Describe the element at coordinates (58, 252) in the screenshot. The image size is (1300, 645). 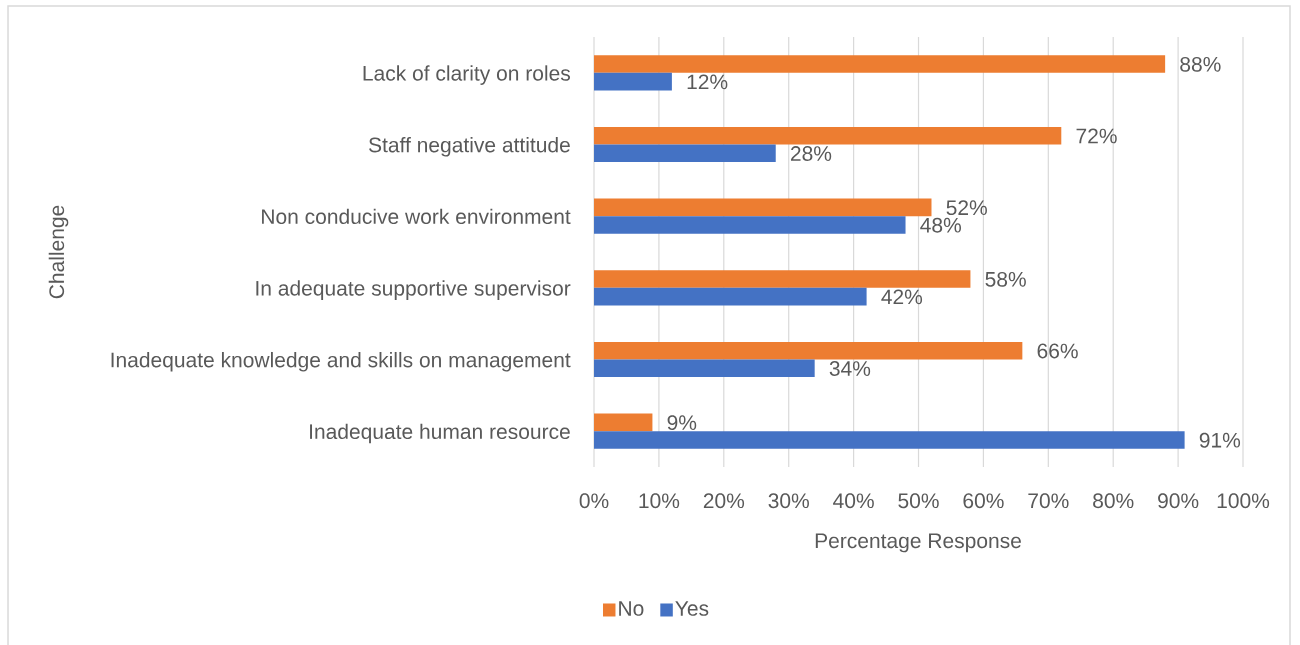
I see `y-axis-title: Challenge` at that location.